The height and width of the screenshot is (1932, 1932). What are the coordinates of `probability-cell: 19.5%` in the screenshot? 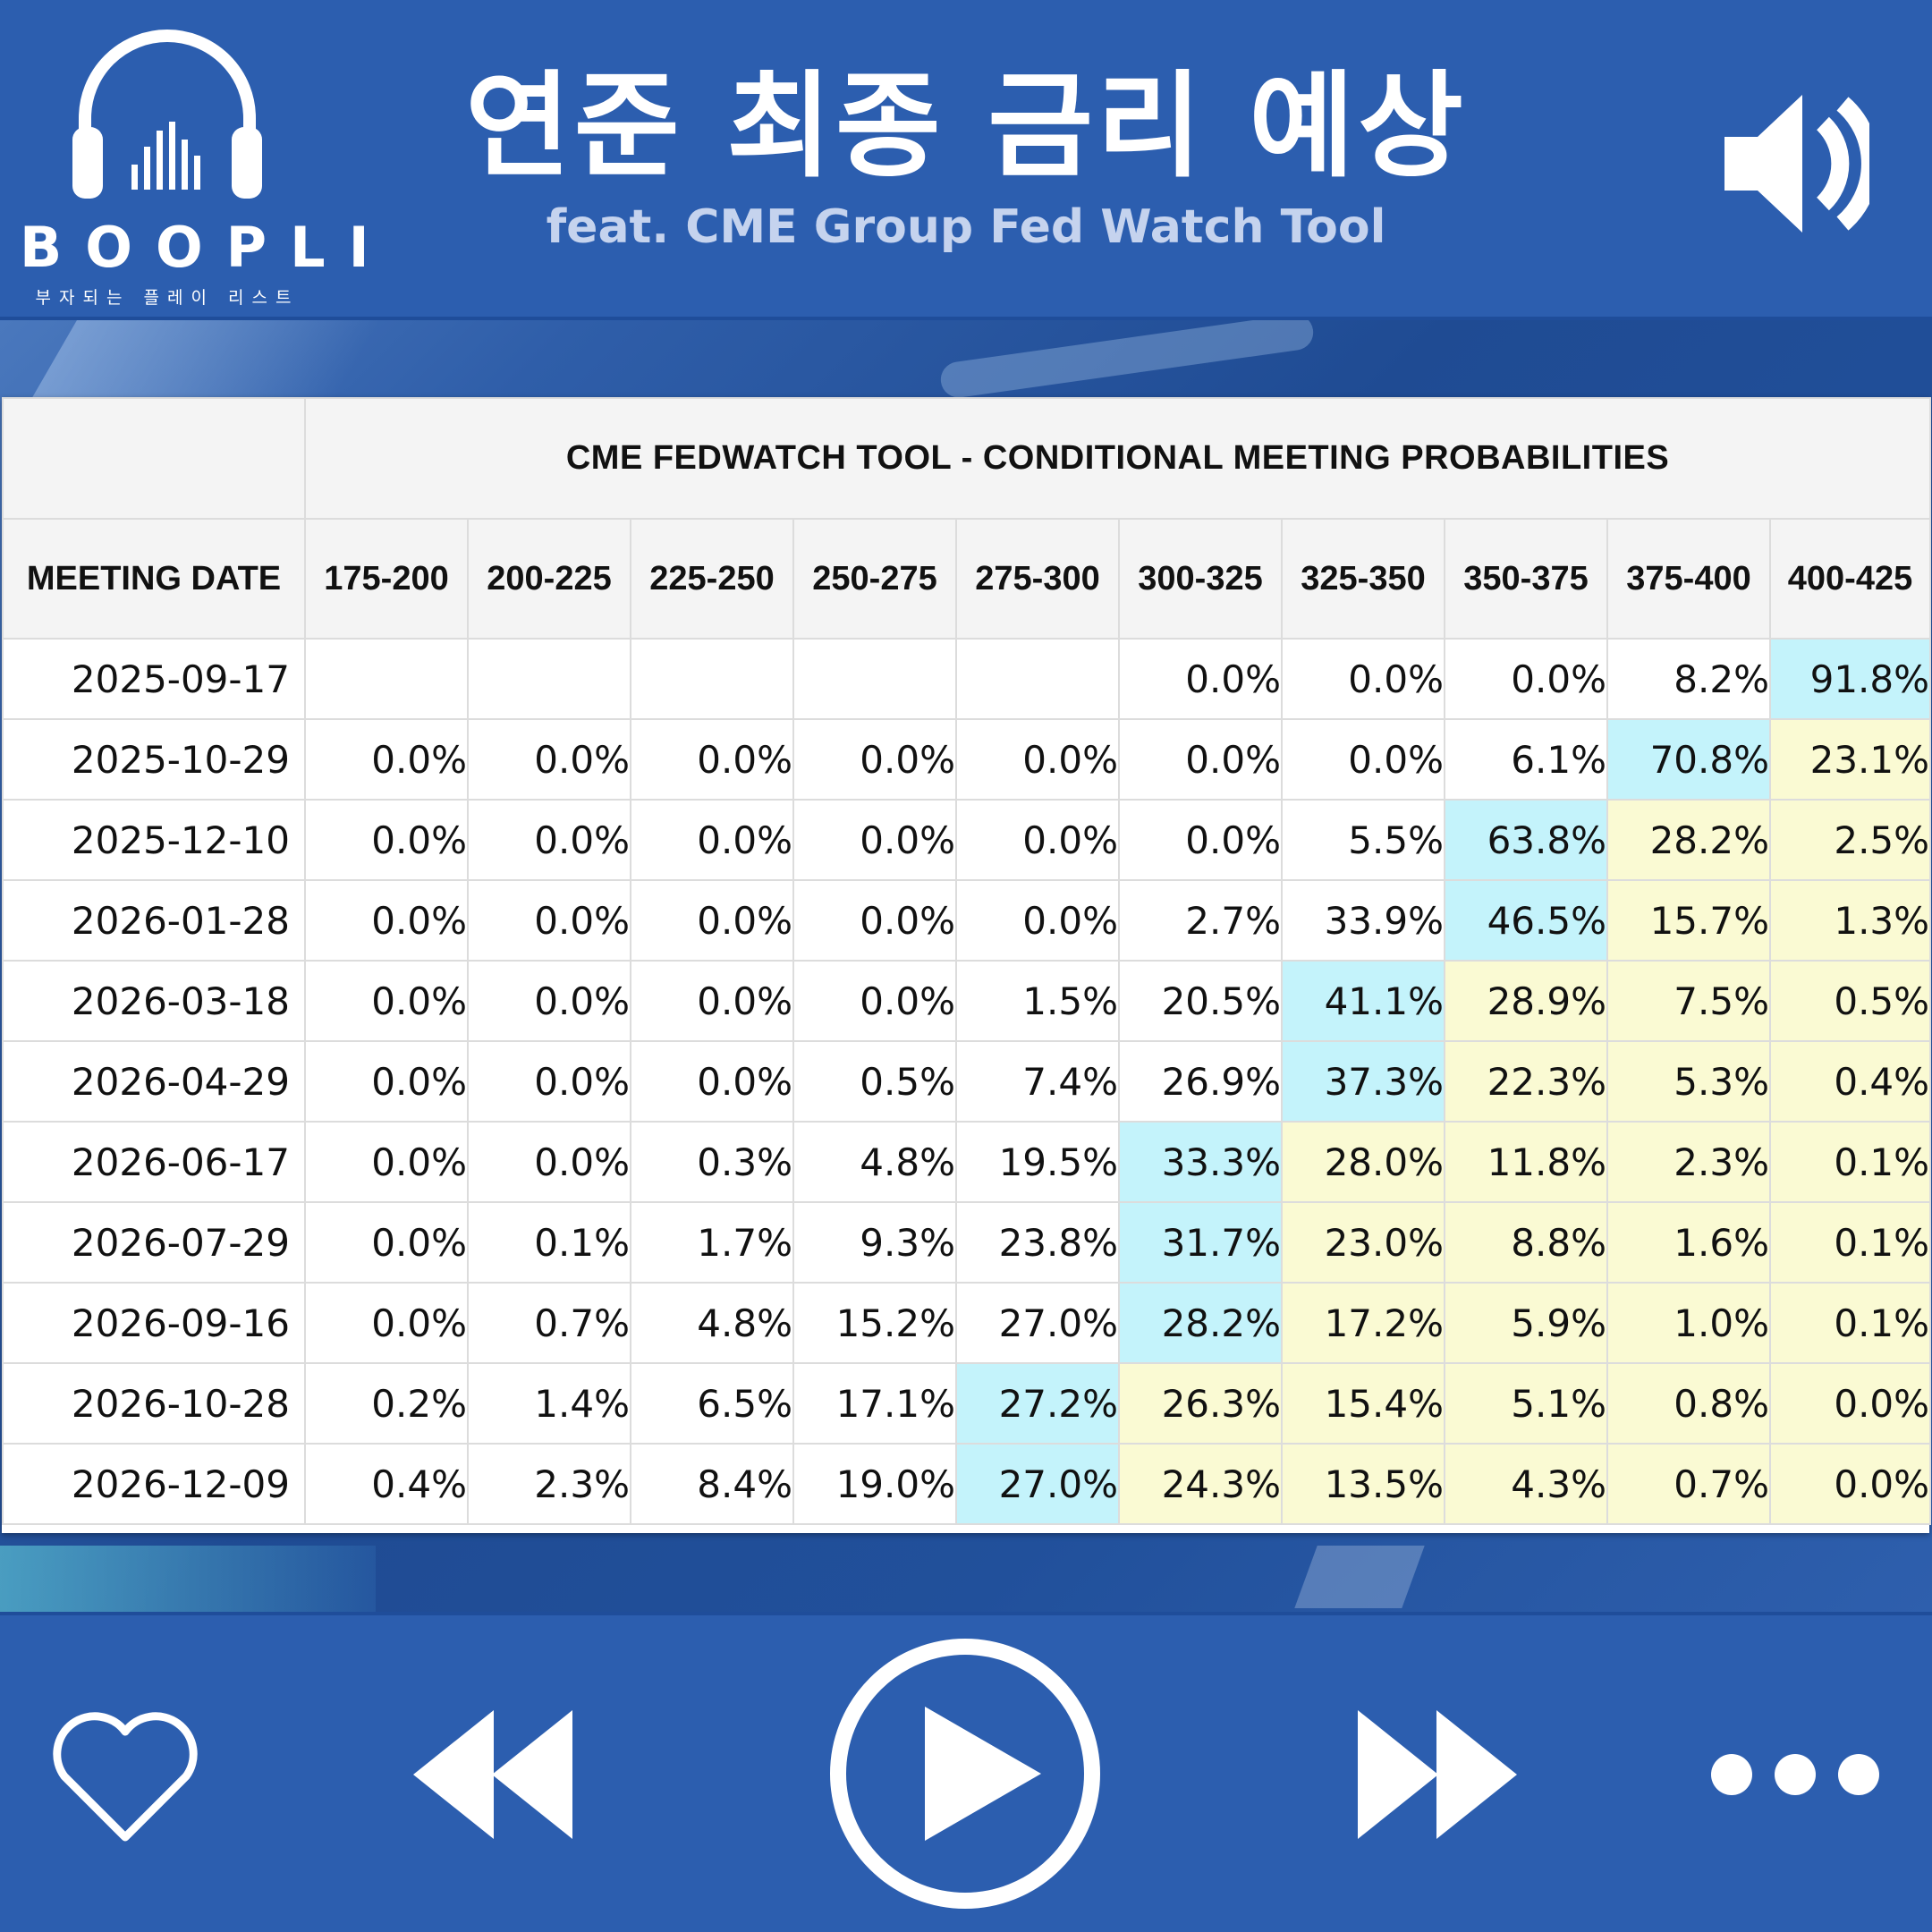 It's located at (1037, 1162).